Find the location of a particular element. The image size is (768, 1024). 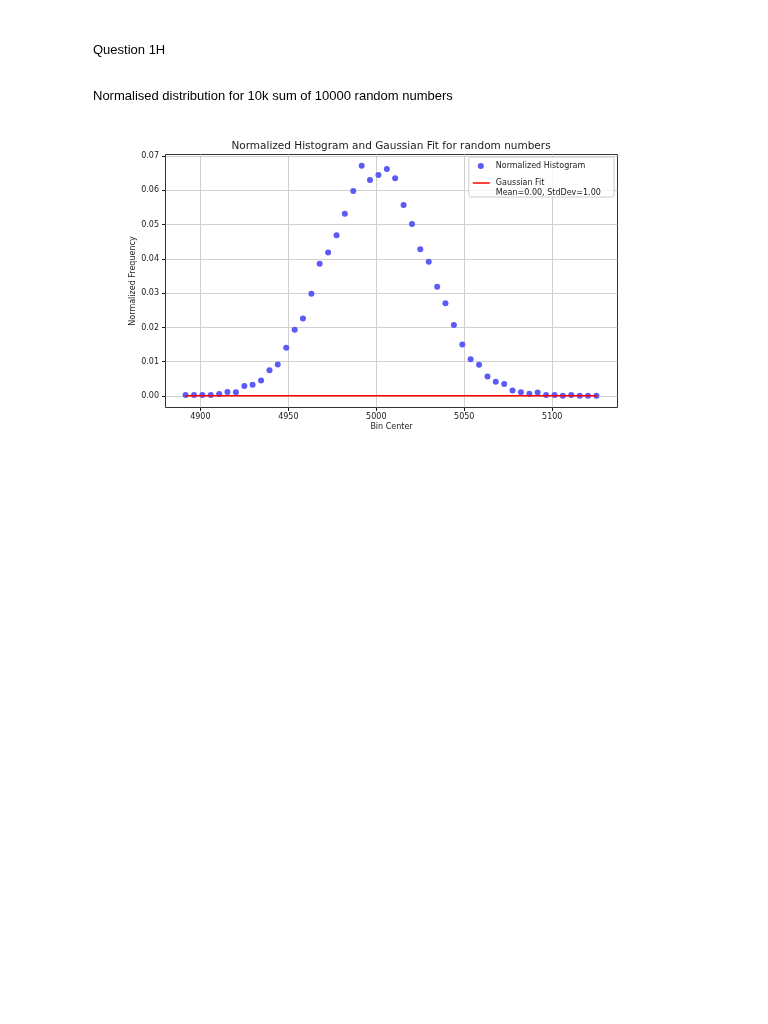

y-tick-label: 0.02 is located at coordinates (150, 327).